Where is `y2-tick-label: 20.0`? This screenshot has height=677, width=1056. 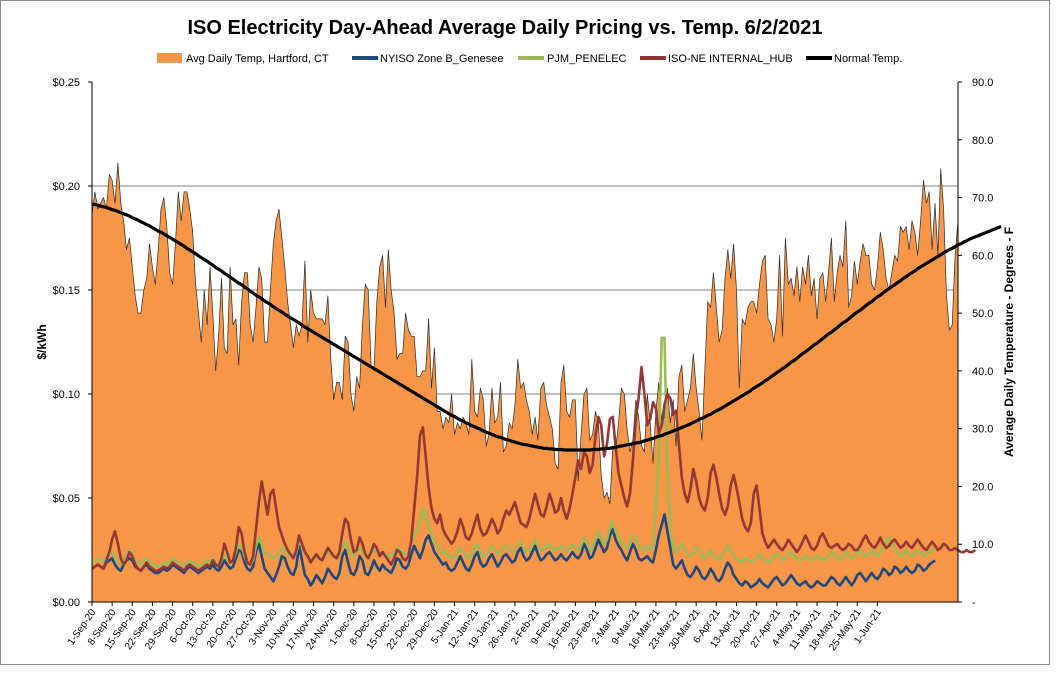
y2-tick-label: 20.0 is located at coordinates (982, 487).